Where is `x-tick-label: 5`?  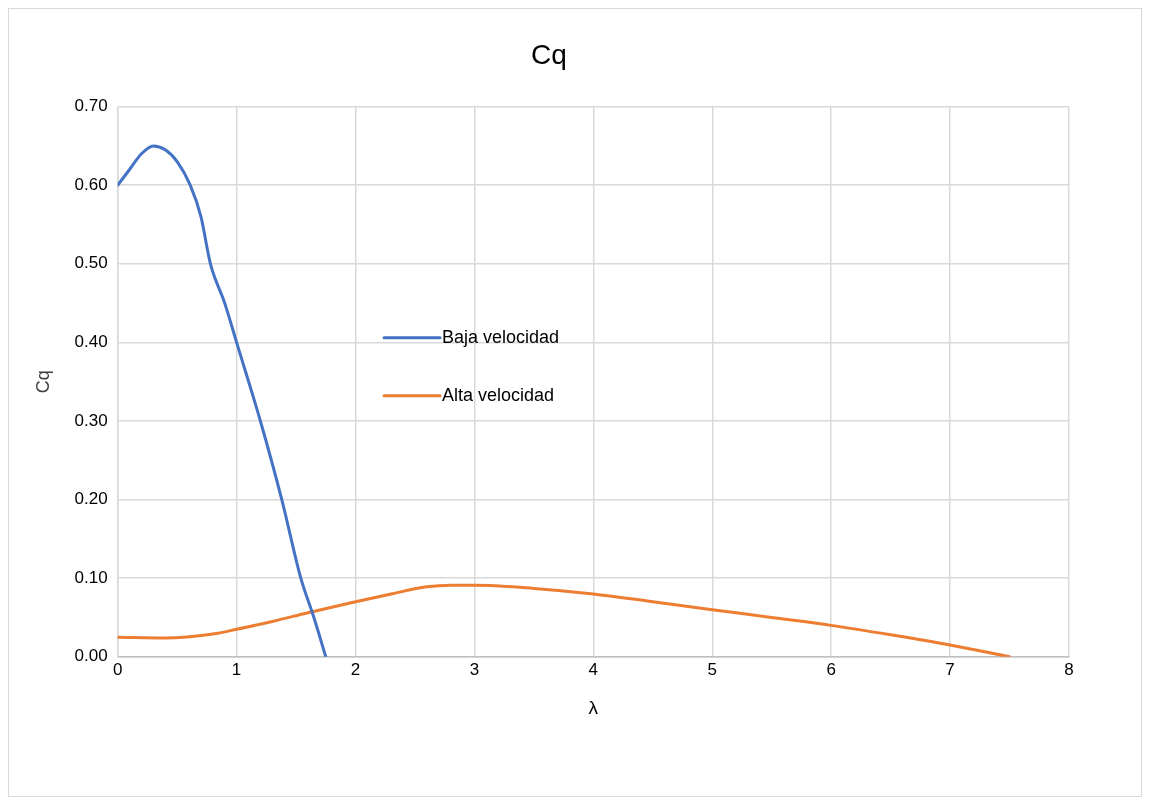 x-tick-label: 5 is located at coordinates (712, 669).